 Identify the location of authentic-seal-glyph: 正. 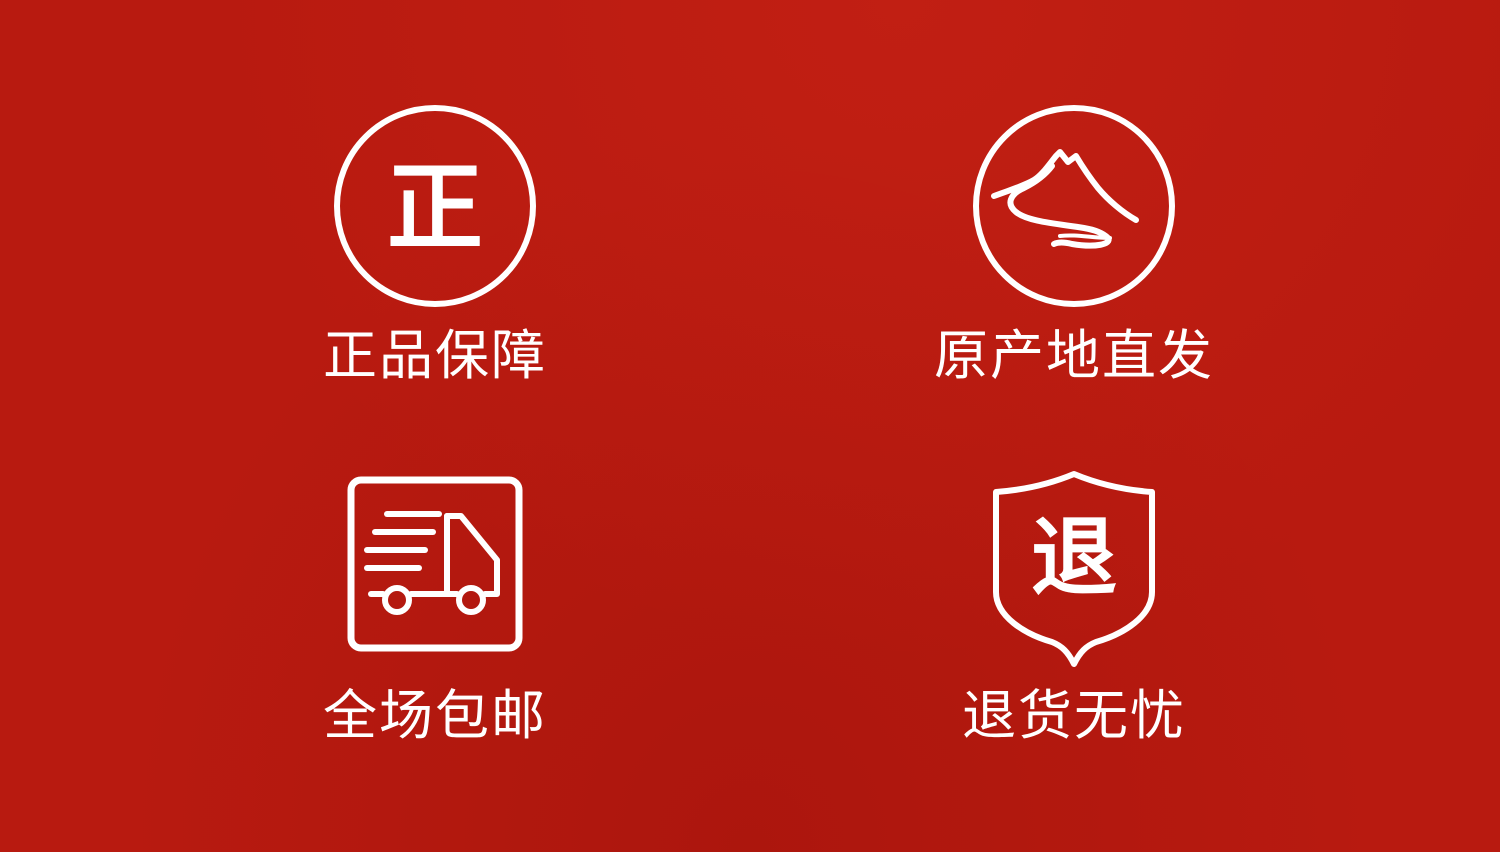
(435, 208).